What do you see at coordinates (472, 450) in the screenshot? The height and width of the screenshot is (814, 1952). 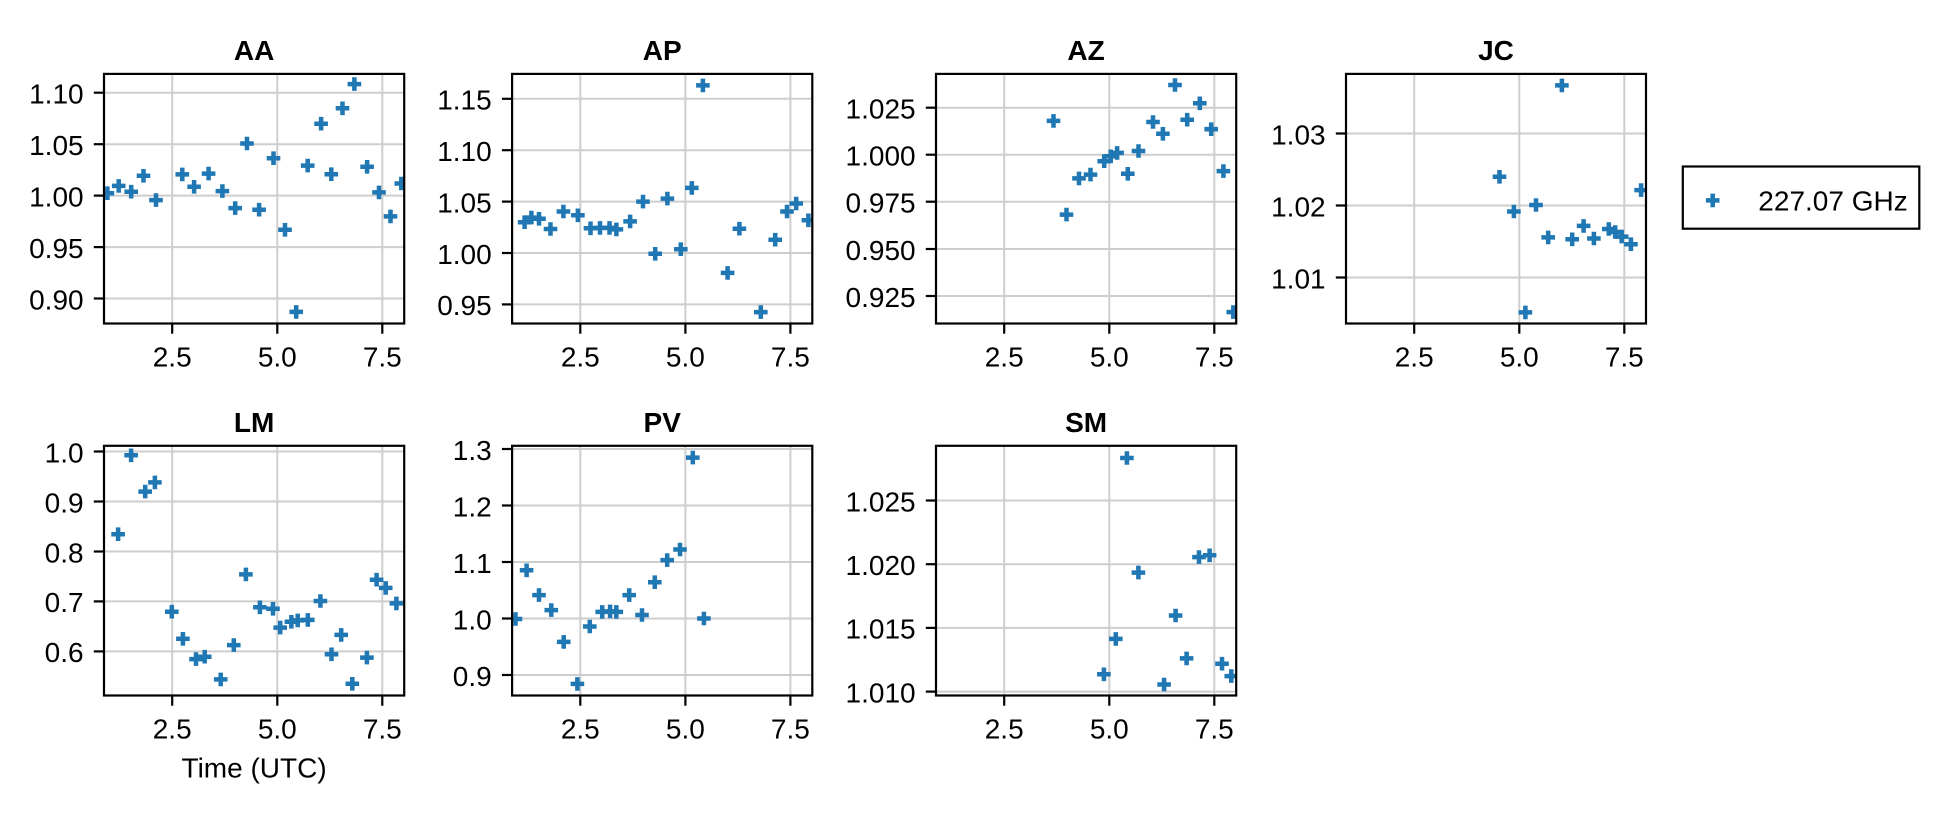 I see `svg-text: 1.3` at bounding box center [472, 450].